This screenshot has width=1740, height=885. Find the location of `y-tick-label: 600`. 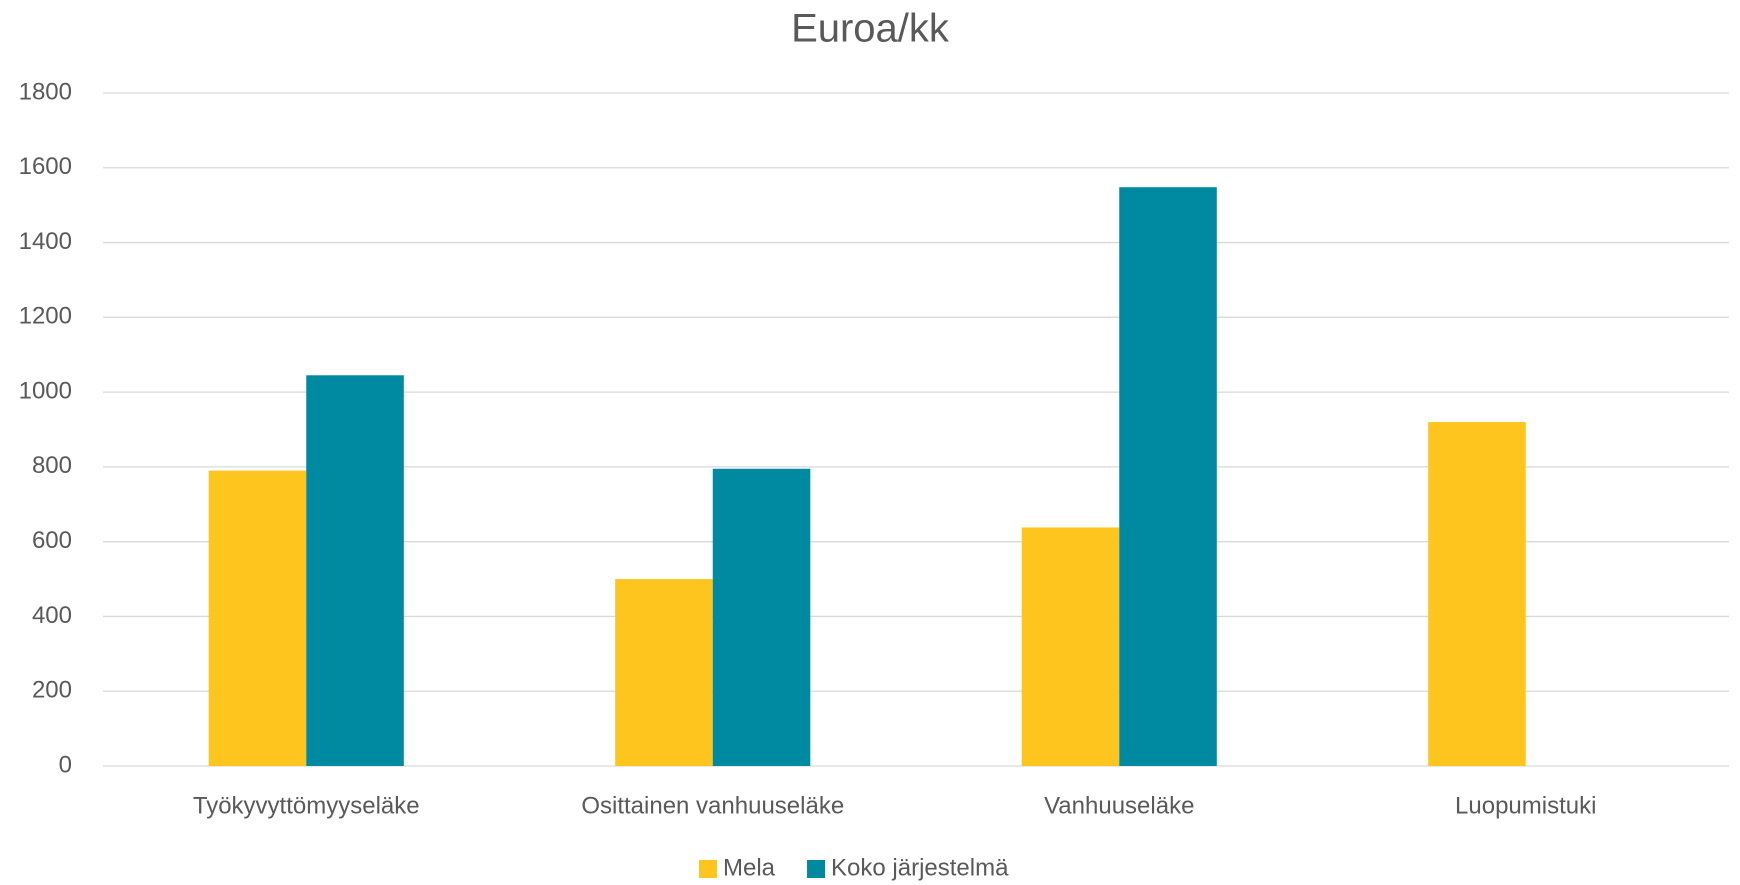

y-tick-label: 600 is located at coordinates (52, 540).